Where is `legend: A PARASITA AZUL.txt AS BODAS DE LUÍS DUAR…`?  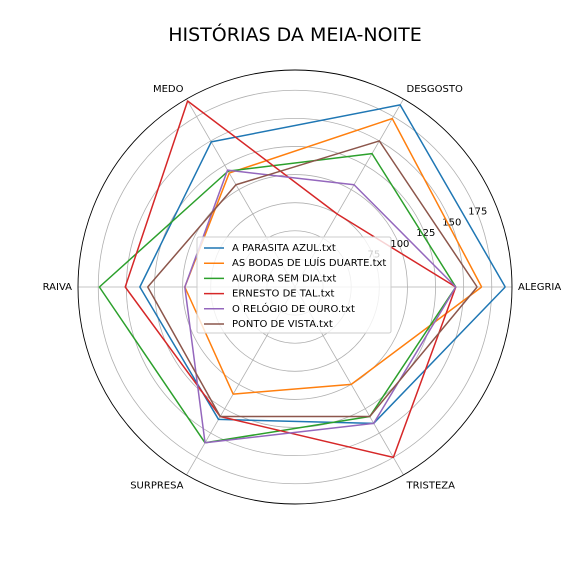 legend: A PARASITA AZUL.txt AS BODAS DE LUÍS DUAR… is located at coordinates (294, 285).